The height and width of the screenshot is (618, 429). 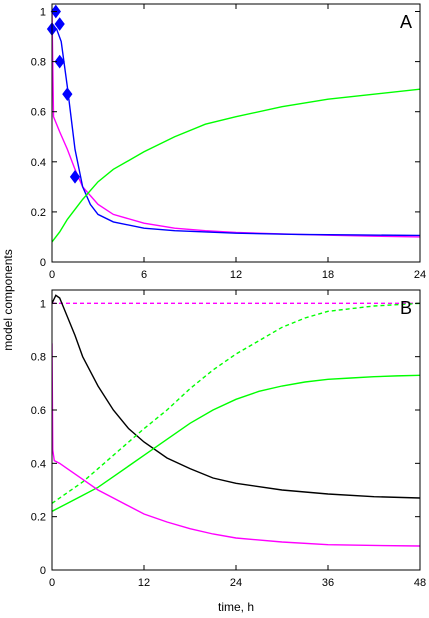 What do you see at coordinates (43, 13) in the screenshot?
I see `panel-a-y-tick-label: 1` at bounding box center [43, 13].